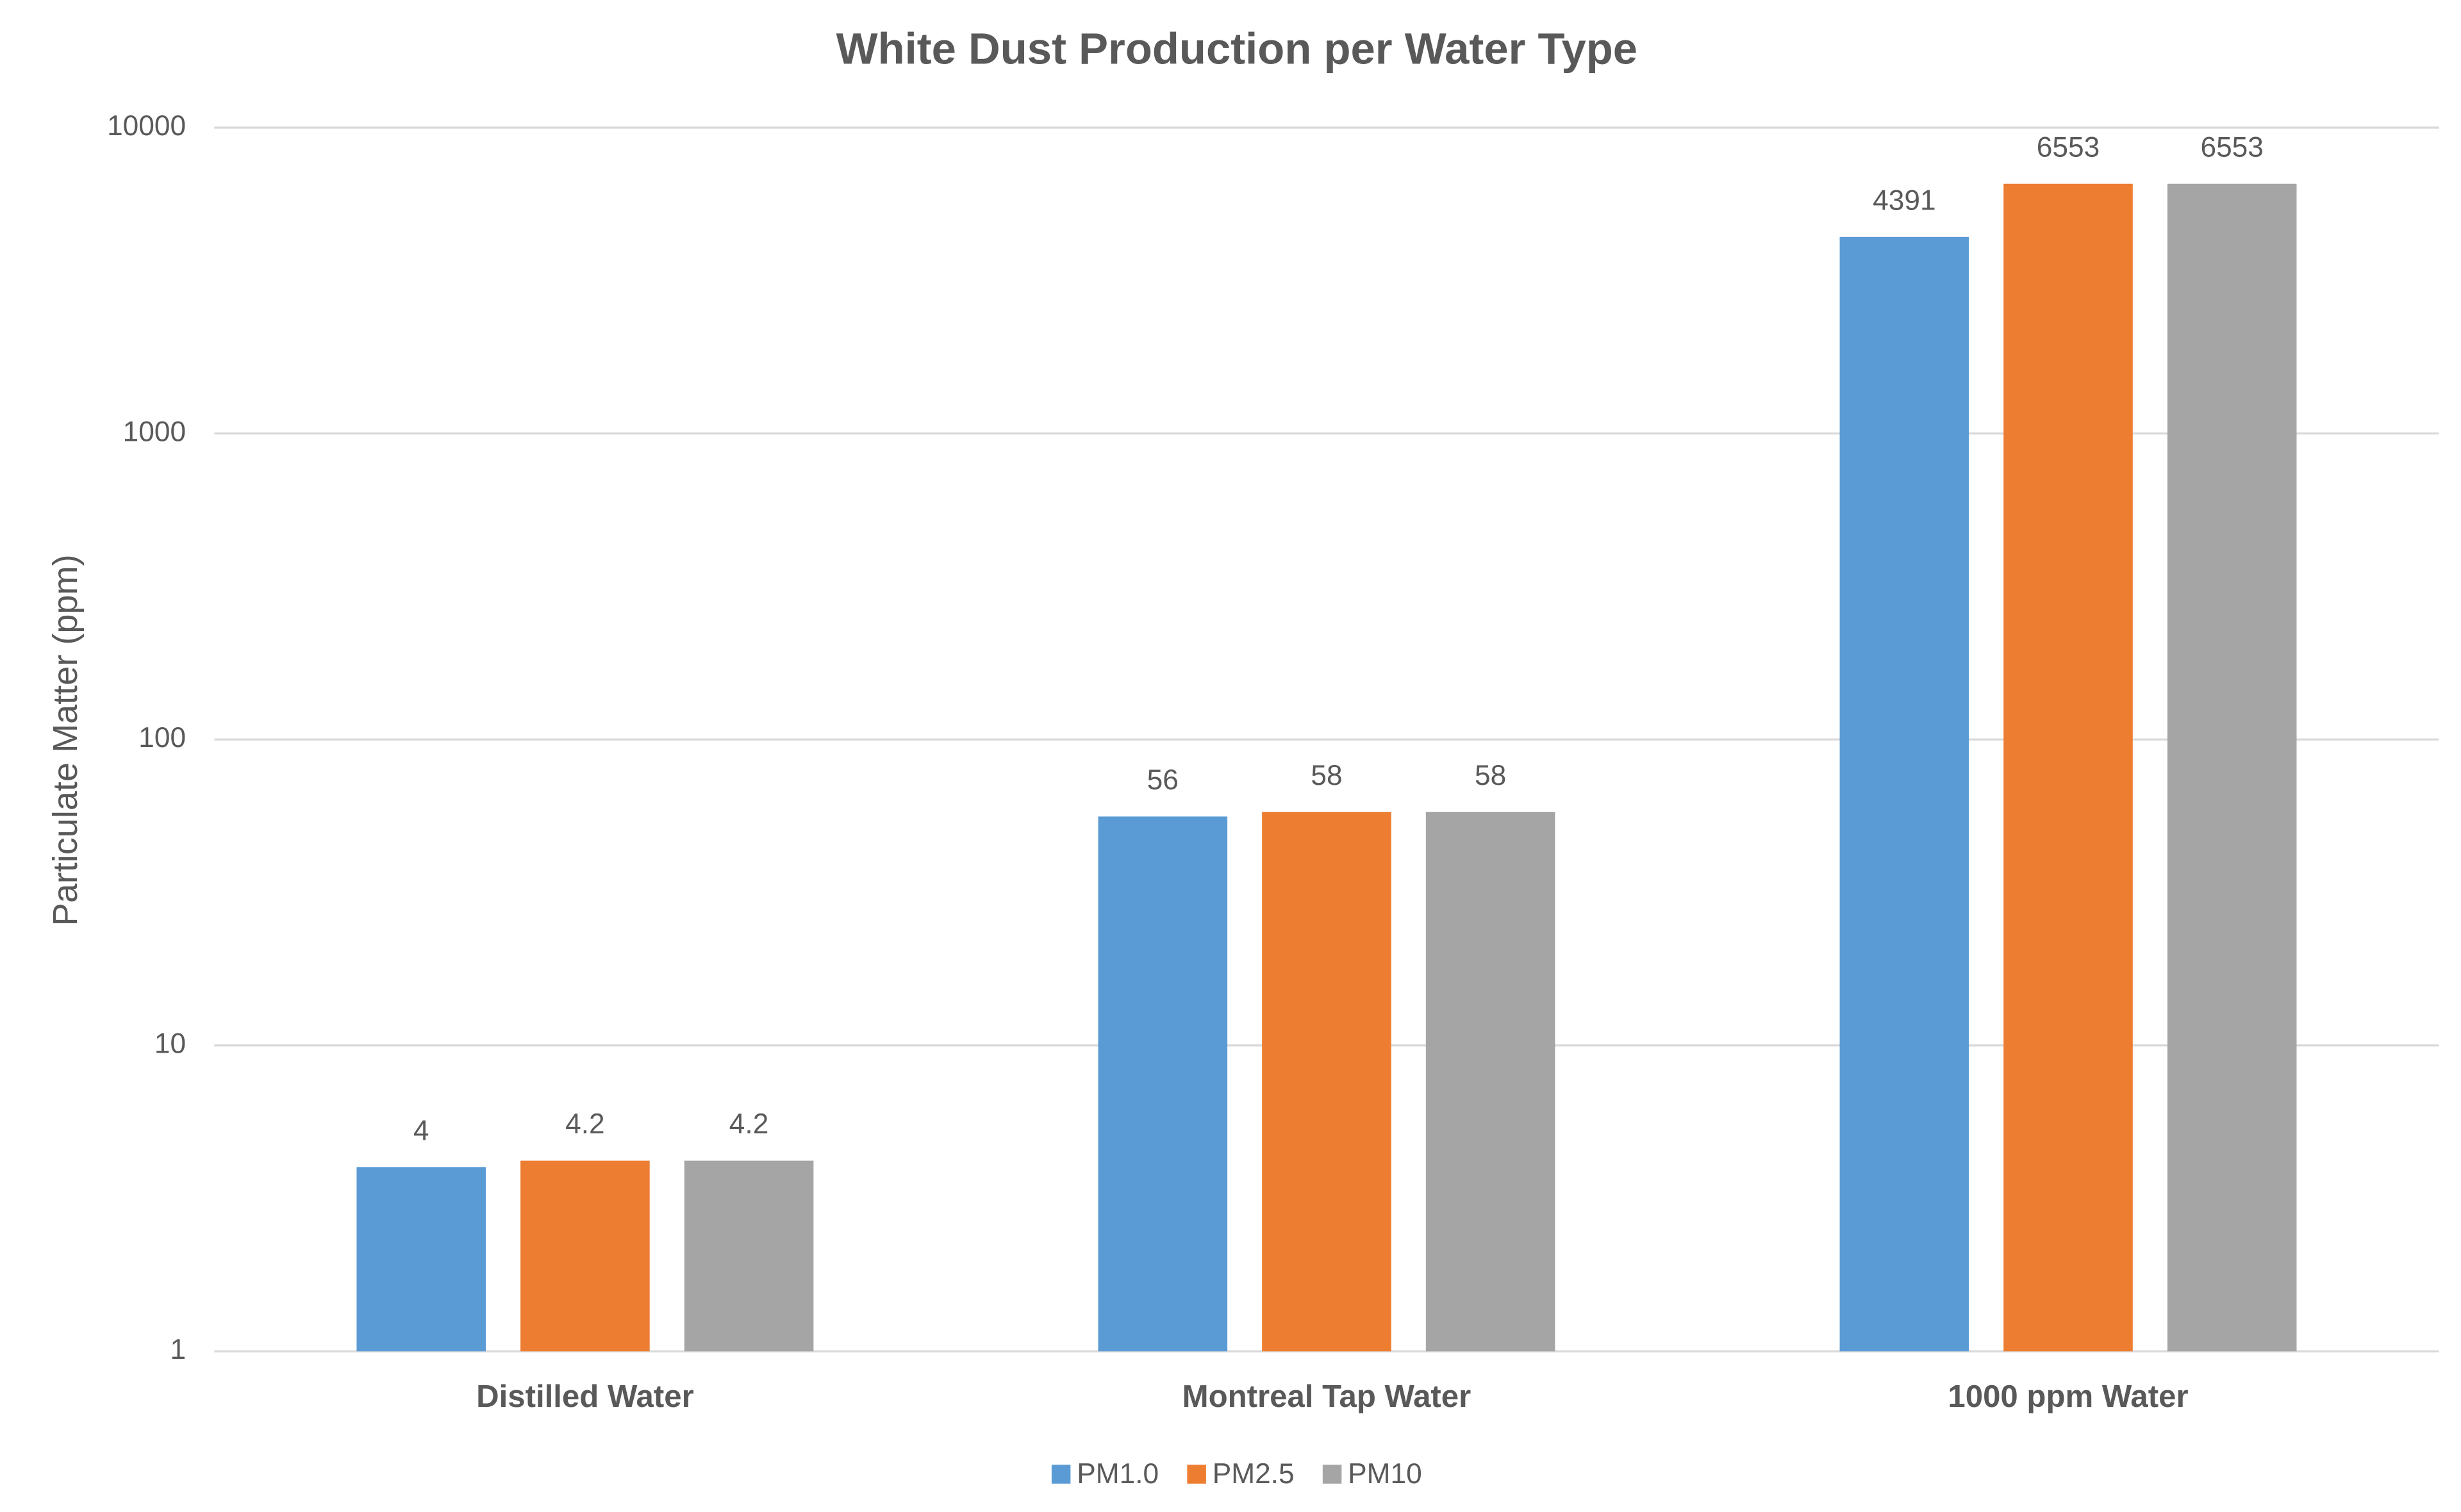 Image resolution: width=2461 pixels, height=1512 pixels. Describe the element at coordinates (162, 737) in the screenshot. I see `y-tick-label: 100` at that location.